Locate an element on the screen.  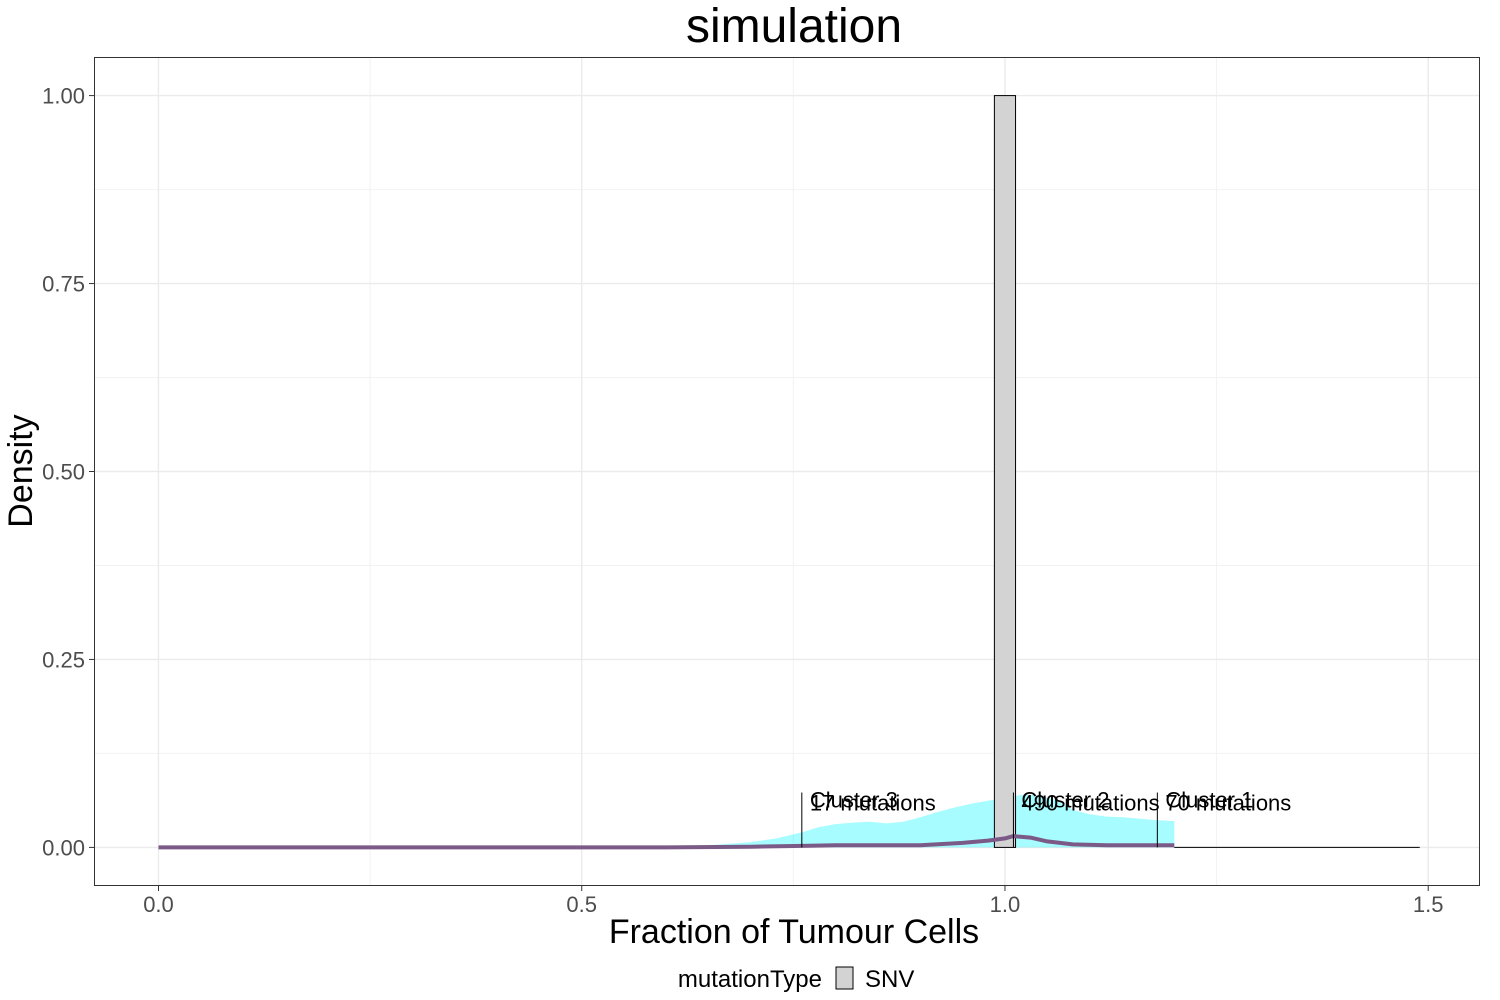
x-tick-label: 1.5 is located at coordinates (1428, 904).